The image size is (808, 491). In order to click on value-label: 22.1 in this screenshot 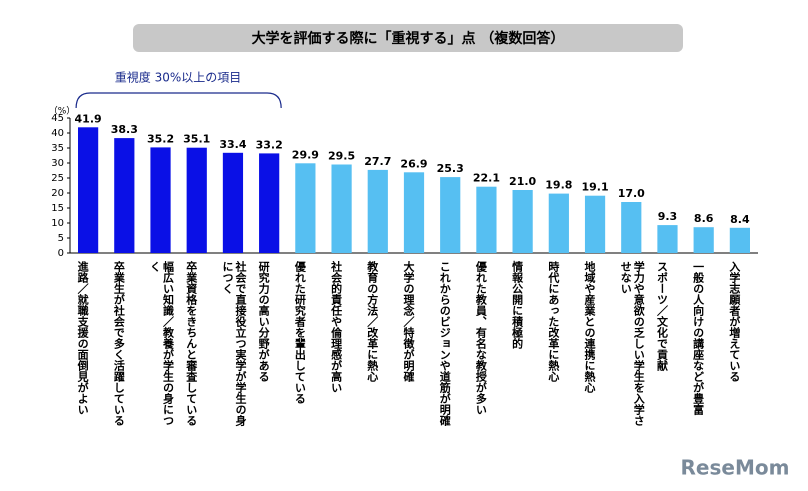, I will do `click(486, 178)`.